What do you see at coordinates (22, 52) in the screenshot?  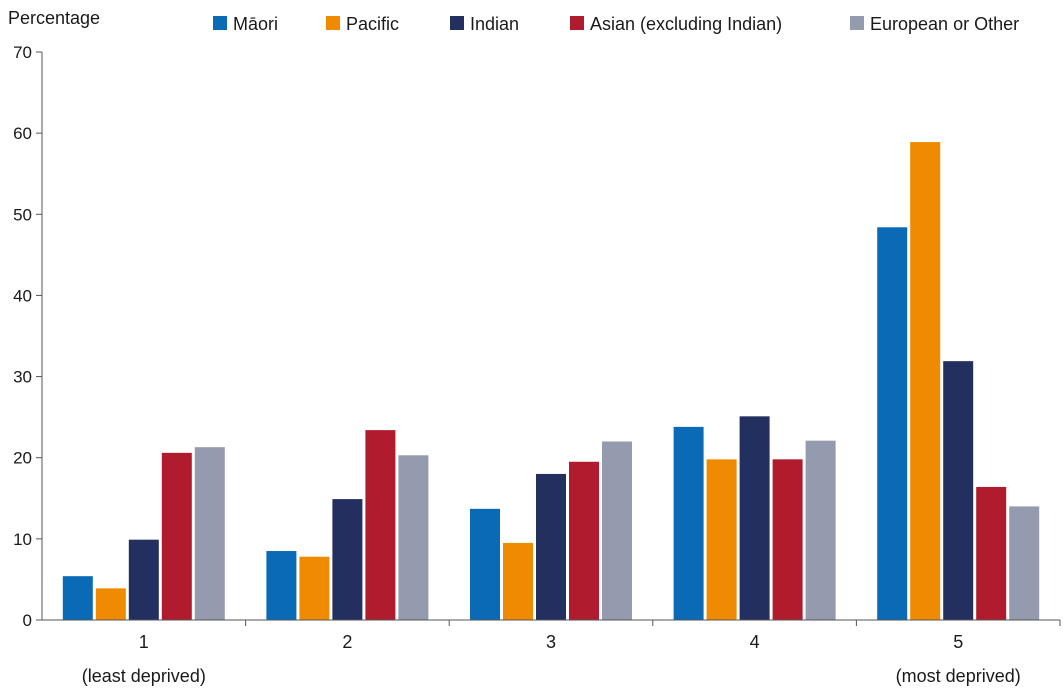 I see `y-tick-label: 70` at bounding box center [22, 52].